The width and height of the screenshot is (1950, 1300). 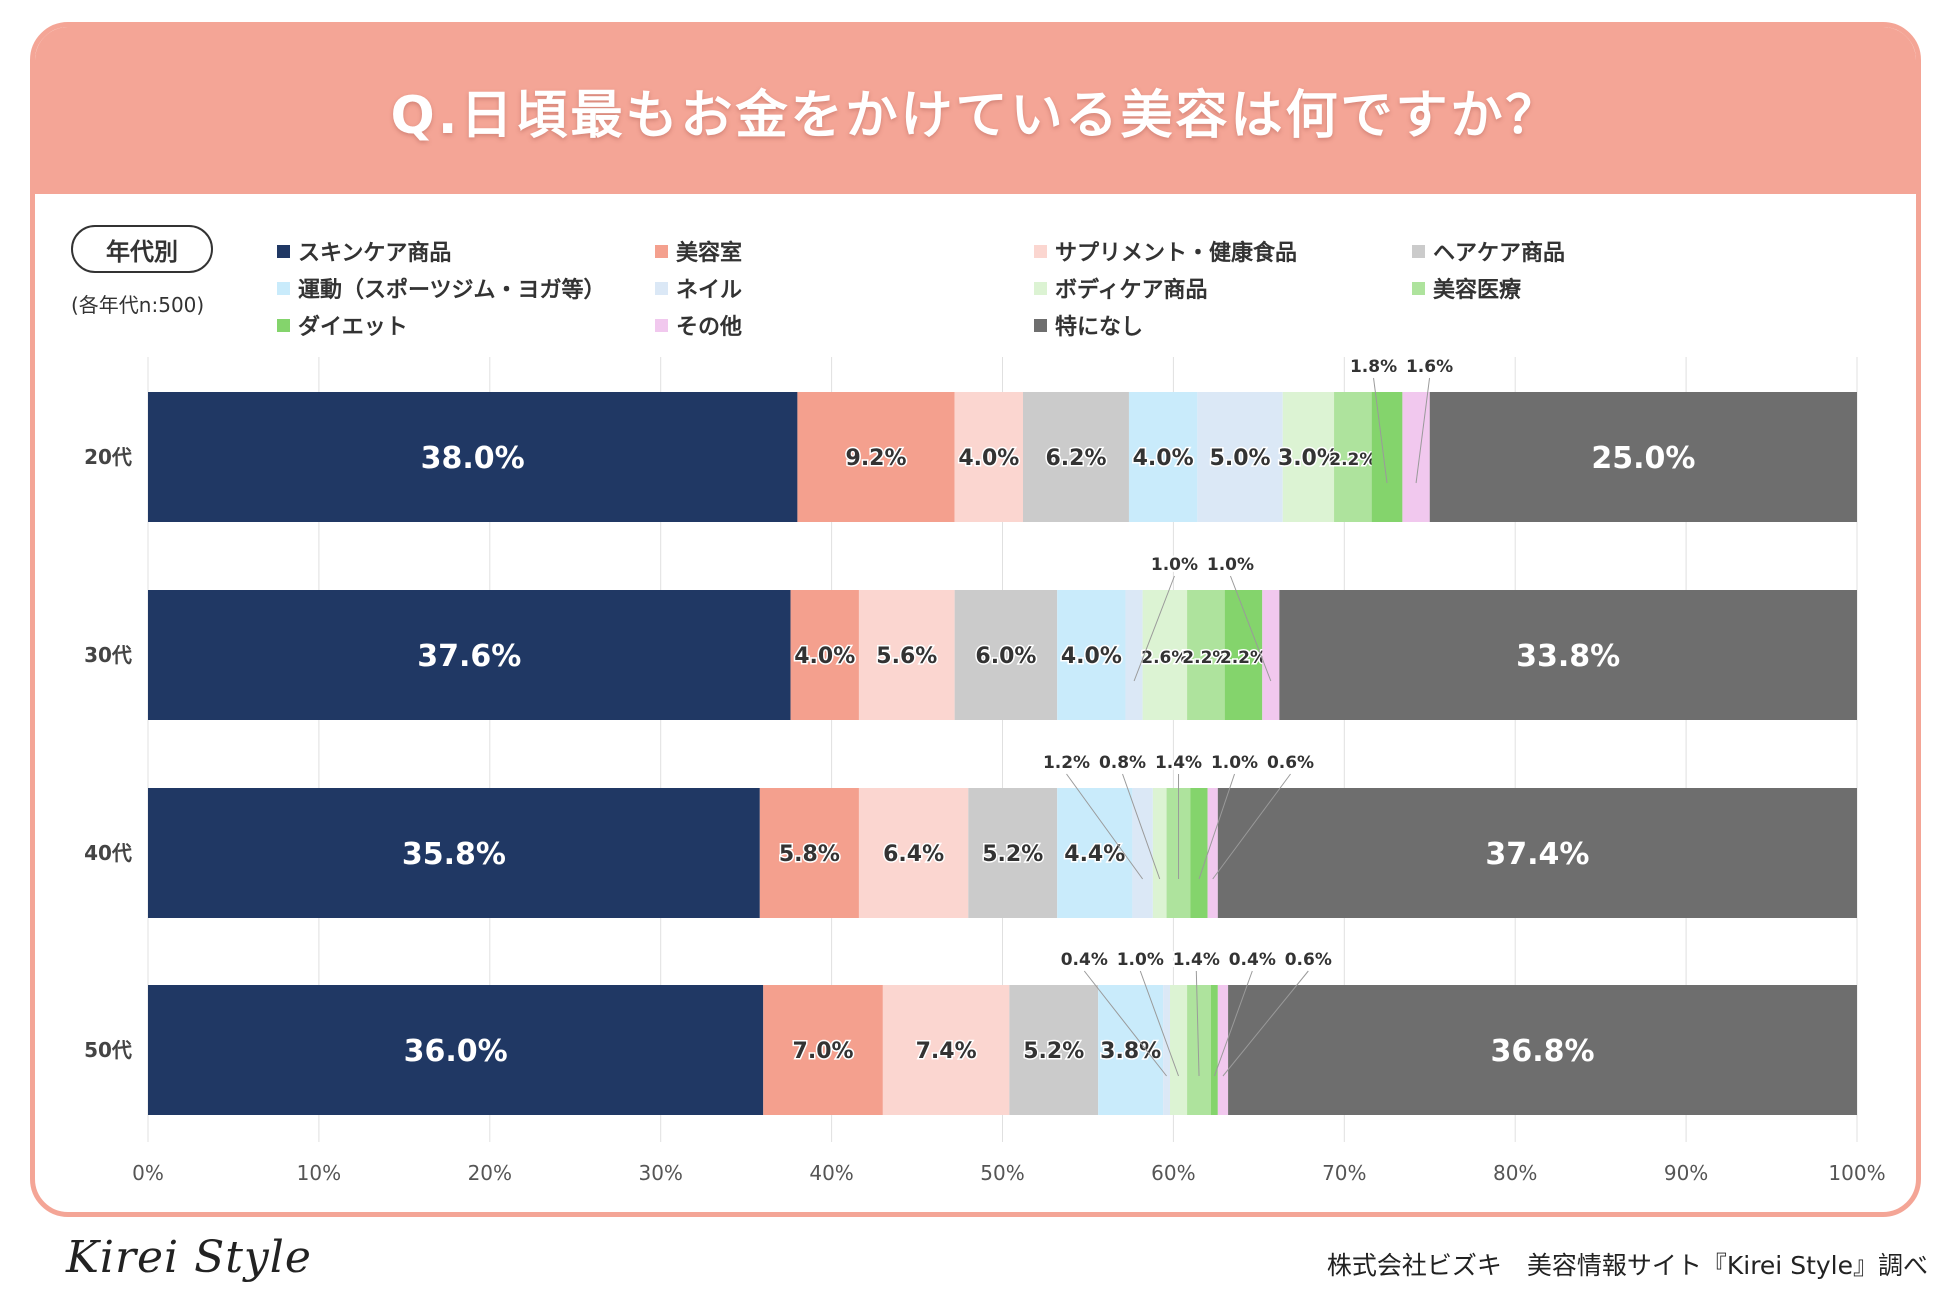 I want to click on data-label: 2.6%, so click(x=1164, y=658).